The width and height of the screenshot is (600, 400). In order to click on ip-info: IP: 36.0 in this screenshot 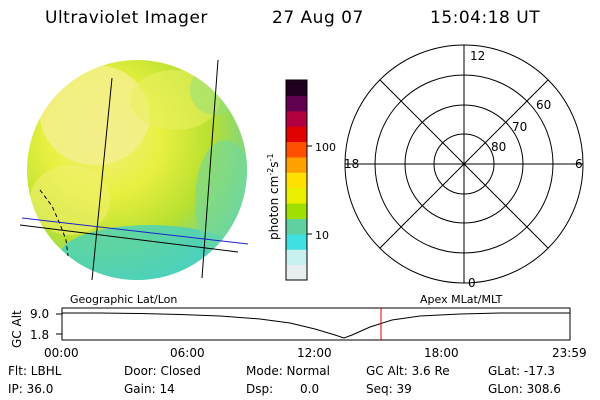, I will do `click(31, 389)`.